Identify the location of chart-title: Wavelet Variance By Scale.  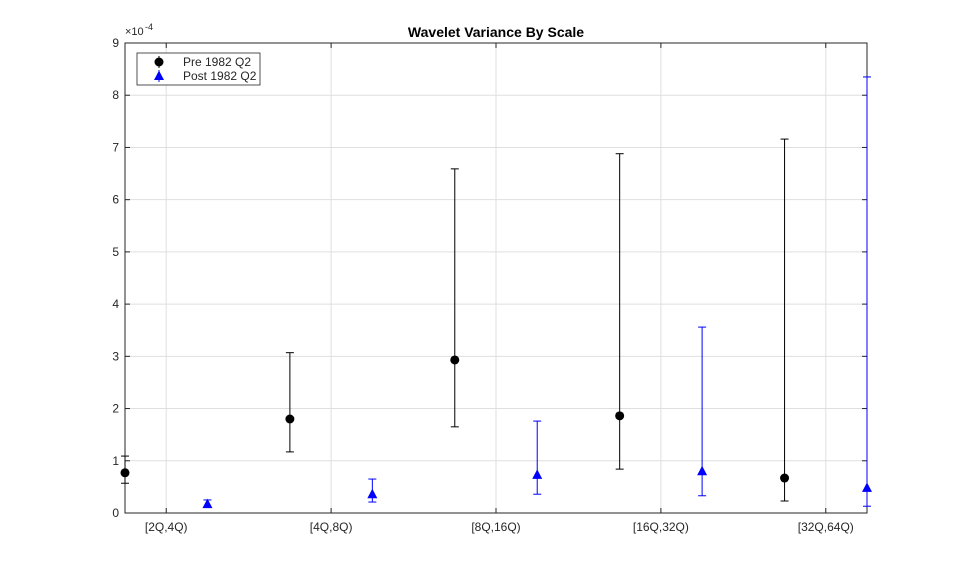
(496, 32).